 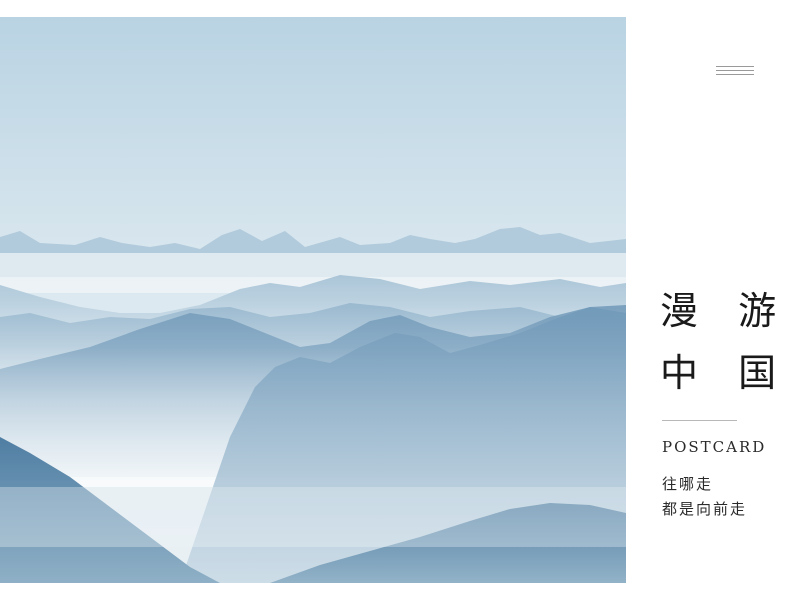 What do you see at coordinates (704, 497) in the screenshot?
I see `postcard-tagline: 往哪走 都是向前走` at bounding box center [704, 497].